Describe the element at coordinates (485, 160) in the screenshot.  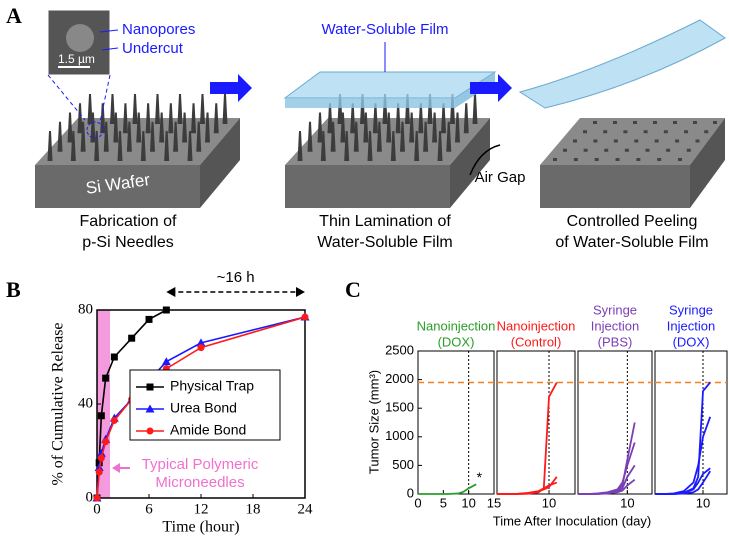
I see `pointer` at that location.